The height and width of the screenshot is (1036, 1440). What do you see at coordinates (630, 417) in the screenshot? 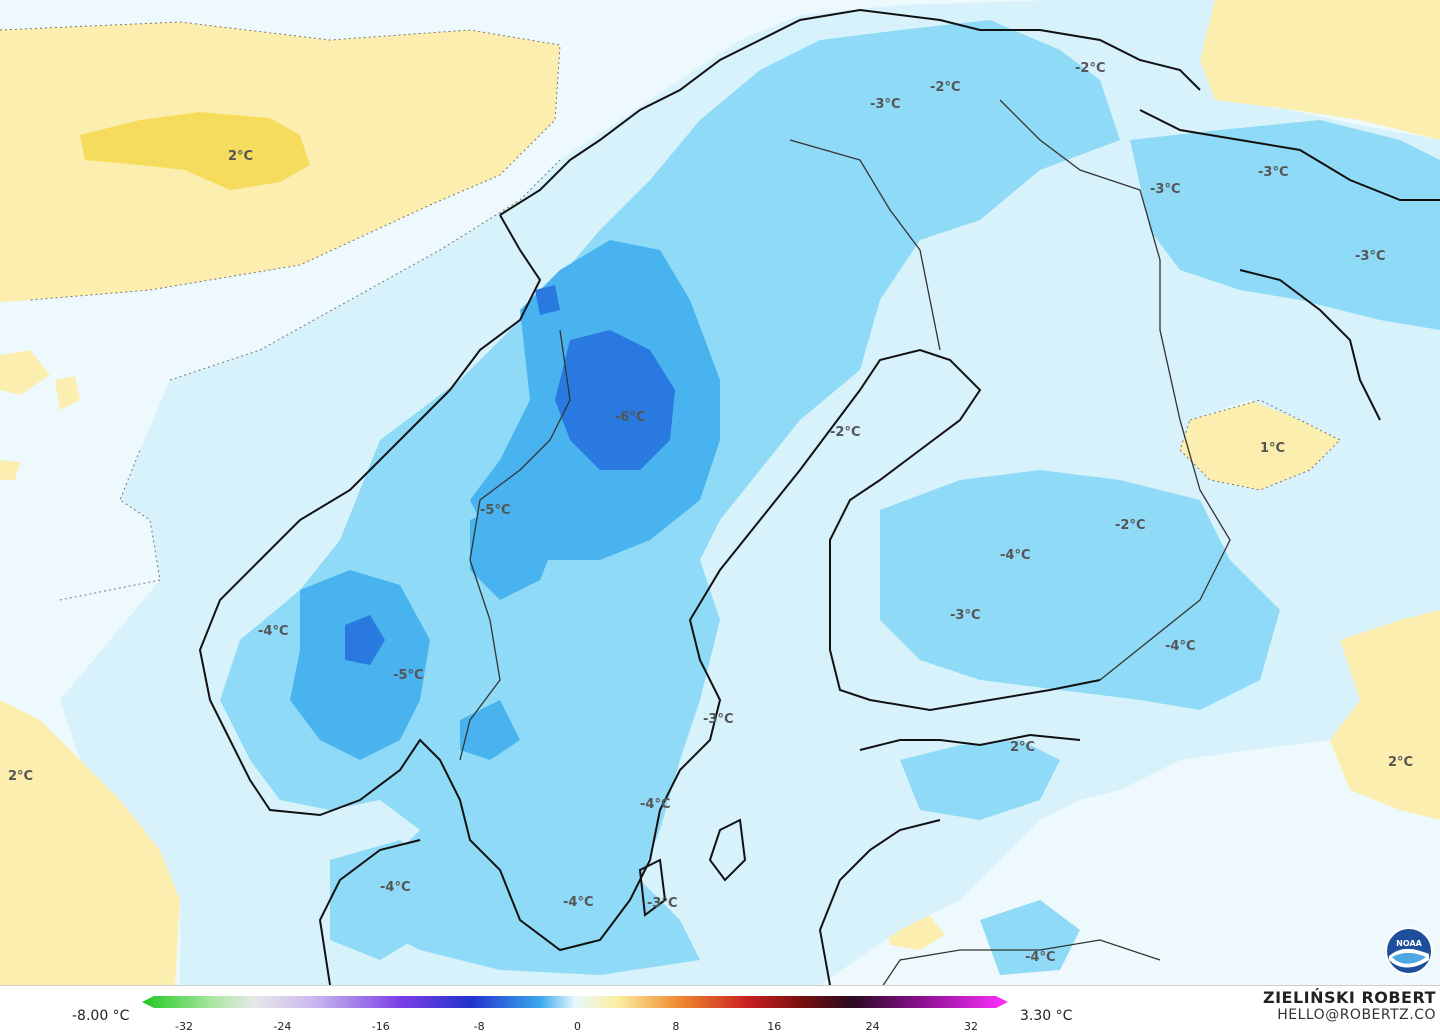
I see `temp-label: -6°C` at bounding box center [630, 417].